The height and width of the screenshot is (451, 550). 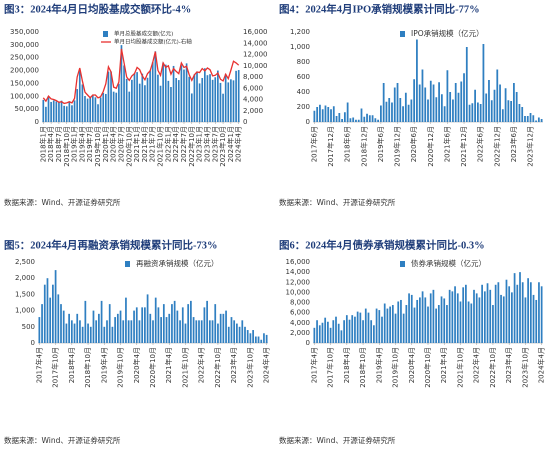 What do you see at coordinates (300, 323) in the screenshot?
I see `y-tick-label: 4,000` at bounding box center [300, 323].